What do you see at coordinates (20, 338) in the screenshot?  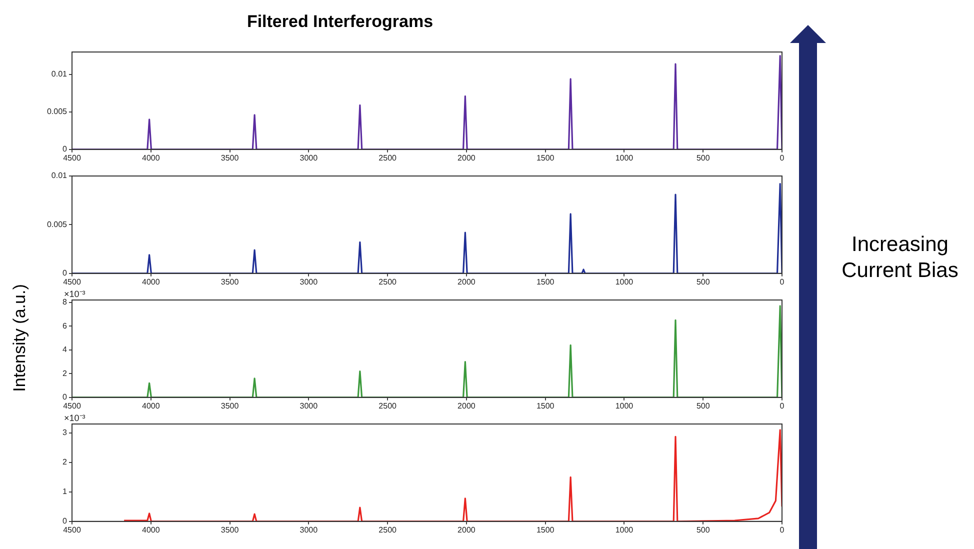 I see `y-axis-title: Intensity (a.u.)` at bounding box center [20, 338].